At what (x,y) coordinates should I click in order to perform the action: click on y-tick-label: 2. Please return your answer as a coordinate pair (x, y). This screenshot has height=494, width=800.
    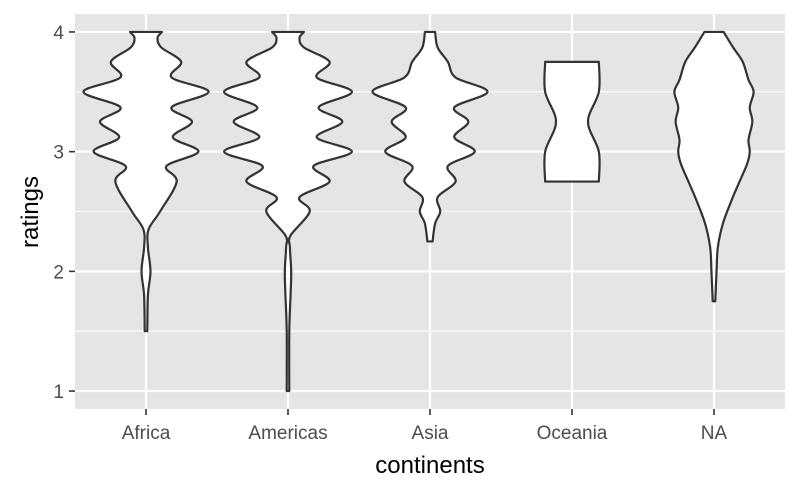
    Looking at the image, I should click on (58, 272).